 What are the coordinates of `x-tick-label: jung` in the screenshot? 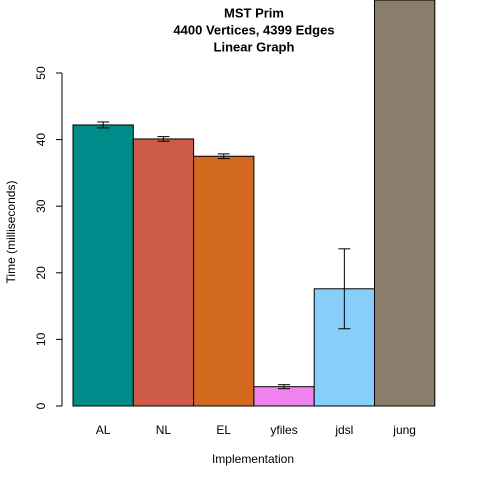 It's located at (404, 430).